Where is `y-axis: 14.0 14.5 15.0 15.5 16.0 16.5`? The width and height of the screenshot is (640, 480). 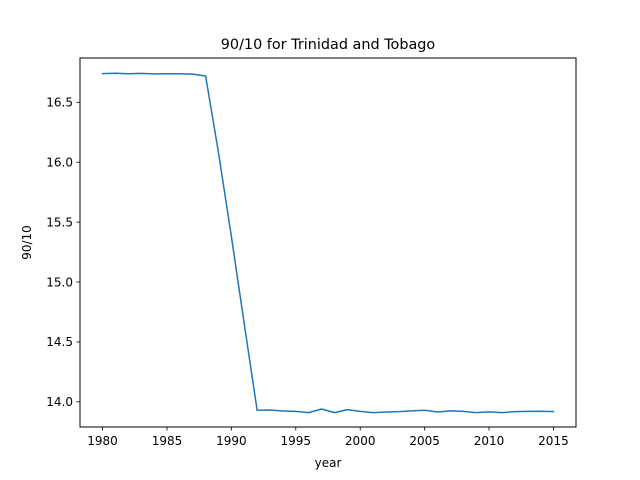 y-axis: 14.0 14.5 15.0 15.5 16.0 16.5 is located at coordinates (63, 252).